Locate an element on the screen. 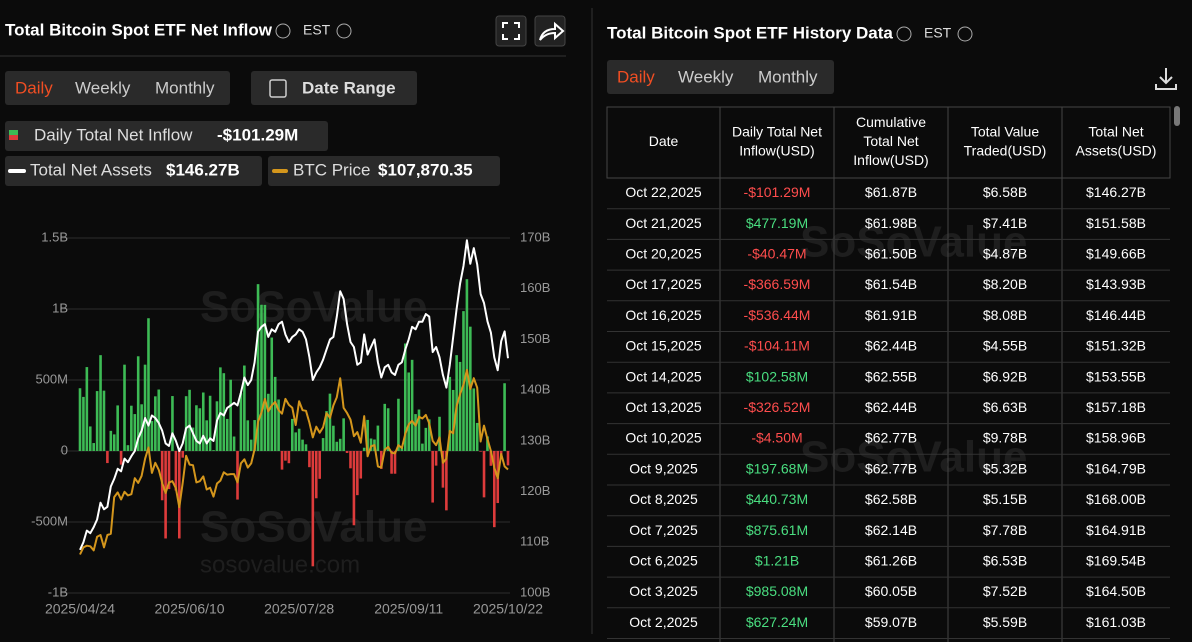 This screenshot has height=642, width=1192. tab-group is located at coordinates (720, 77).